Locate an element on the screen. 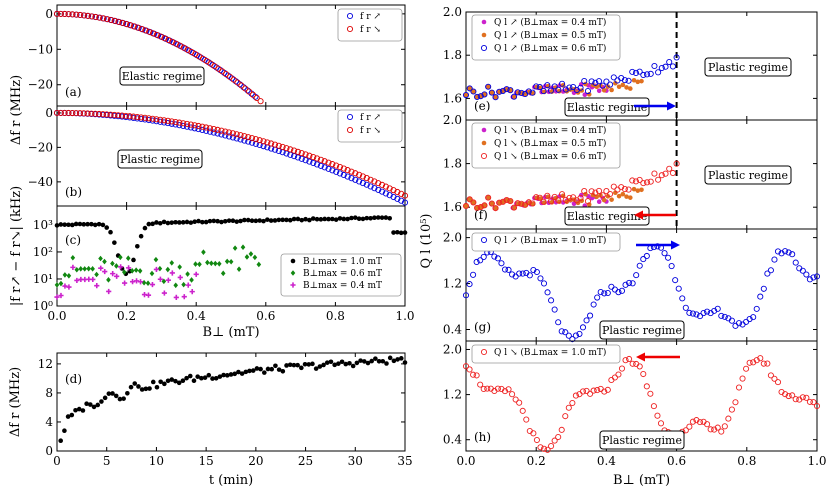  y-tick-label: 0 is located at coordinates (49, 113).